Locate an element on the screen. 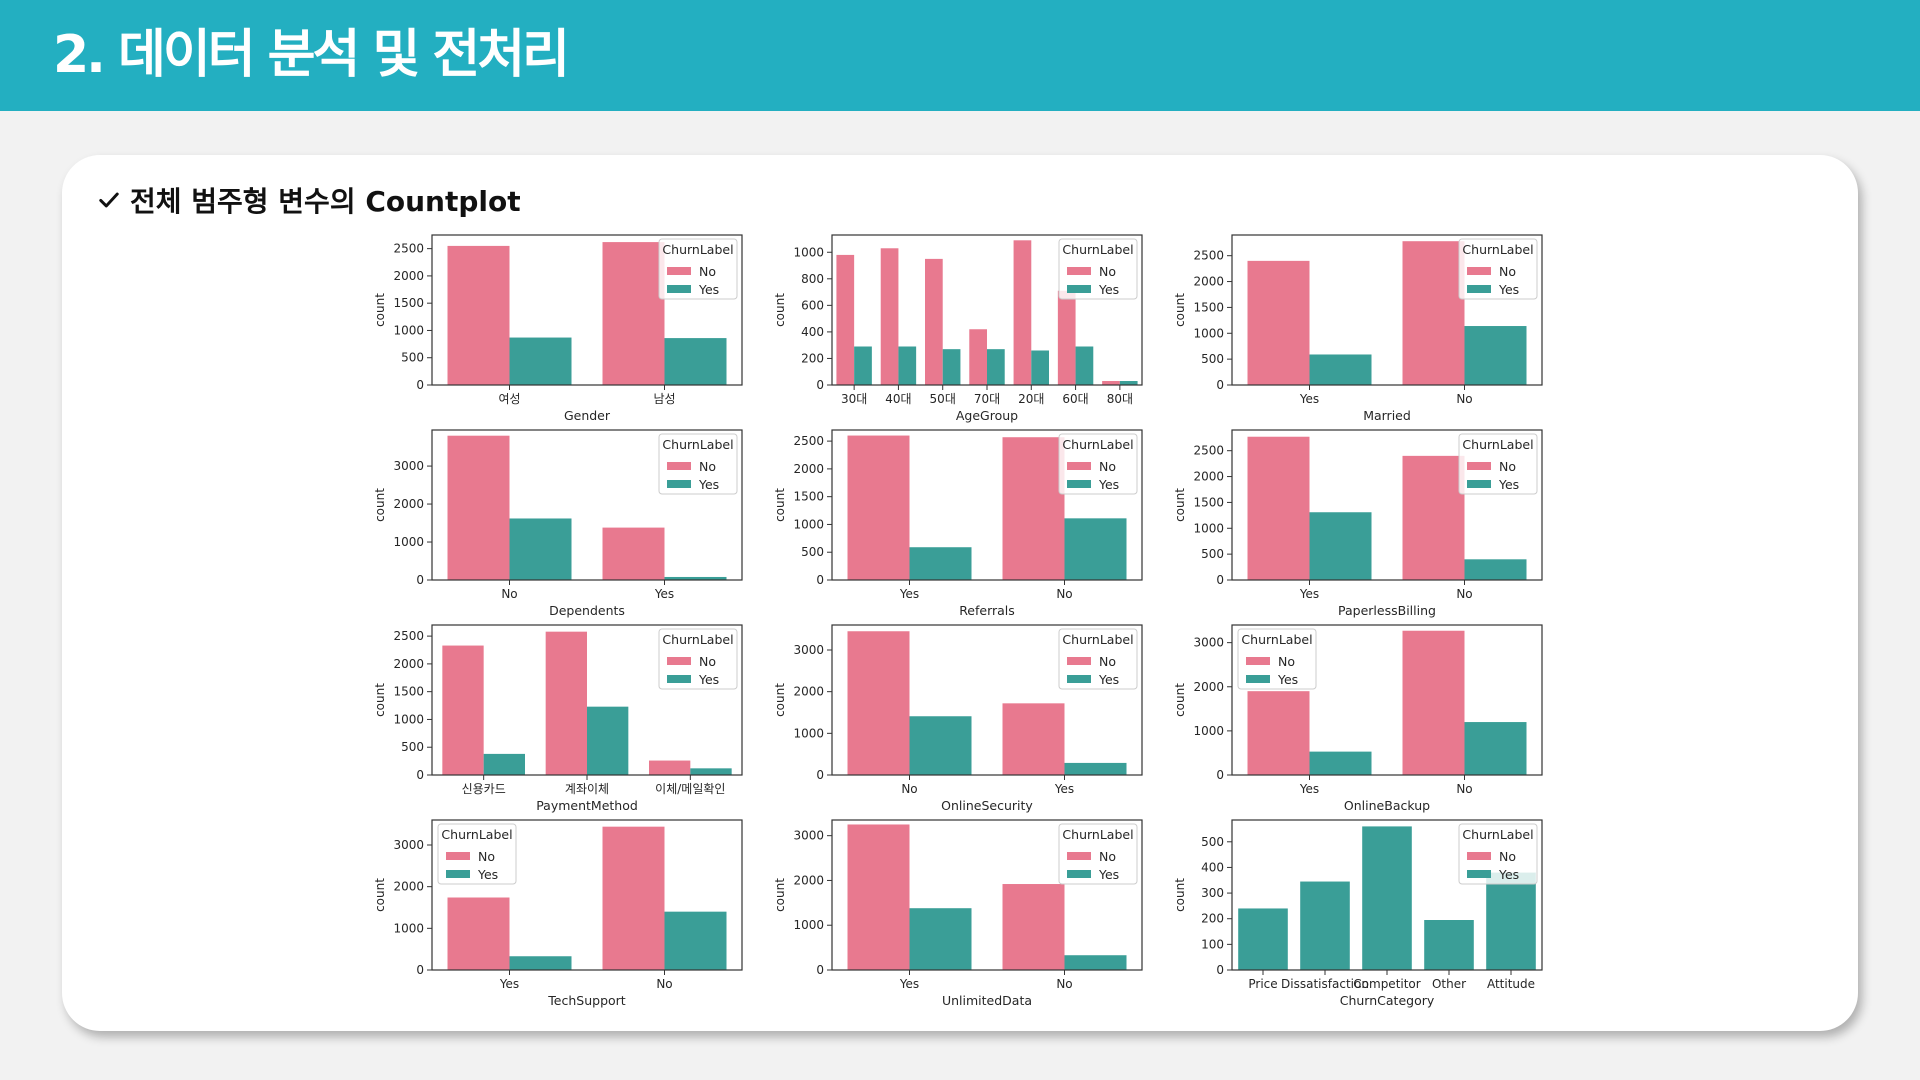 This screenshot has height=1080, width=1920. x-axis-label: PaperlessBilling is located at coordinates (1387, 610).